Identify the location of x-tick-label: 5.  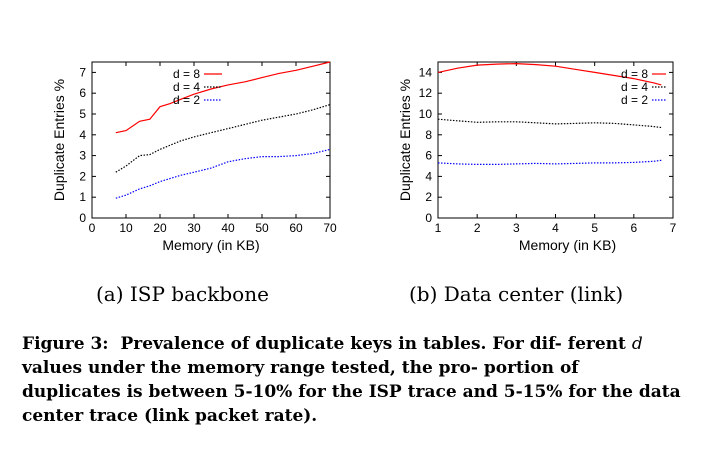
(594, 228).